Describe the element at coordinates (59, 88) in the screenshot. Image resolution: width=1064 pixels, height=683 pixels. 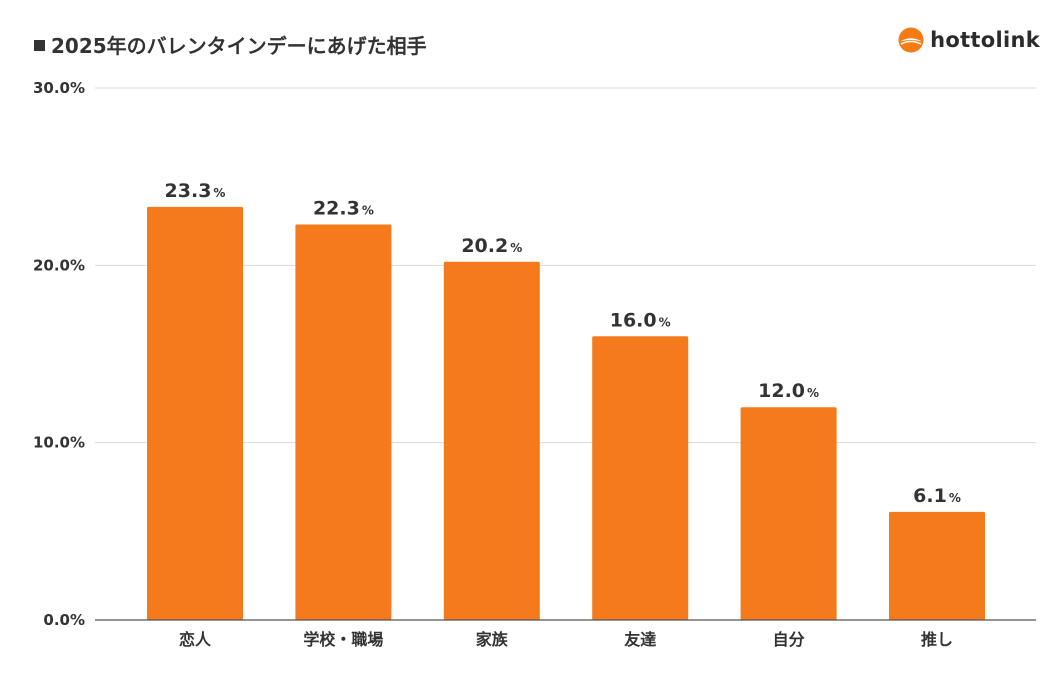
I see `y-tick-label: 30.0%` at that location.